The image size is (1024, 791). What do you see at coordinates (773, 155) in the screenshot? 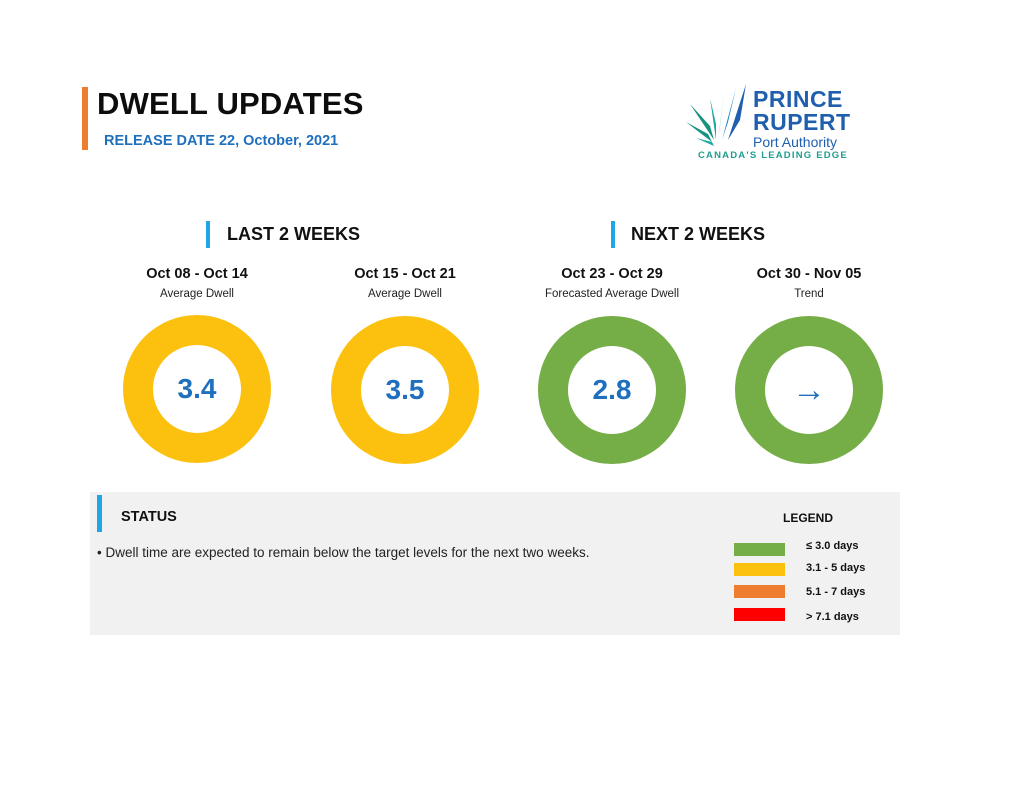
I see `logo-tagline: CANADA'S LEADING EDGE` at bounding box center [773, 155].